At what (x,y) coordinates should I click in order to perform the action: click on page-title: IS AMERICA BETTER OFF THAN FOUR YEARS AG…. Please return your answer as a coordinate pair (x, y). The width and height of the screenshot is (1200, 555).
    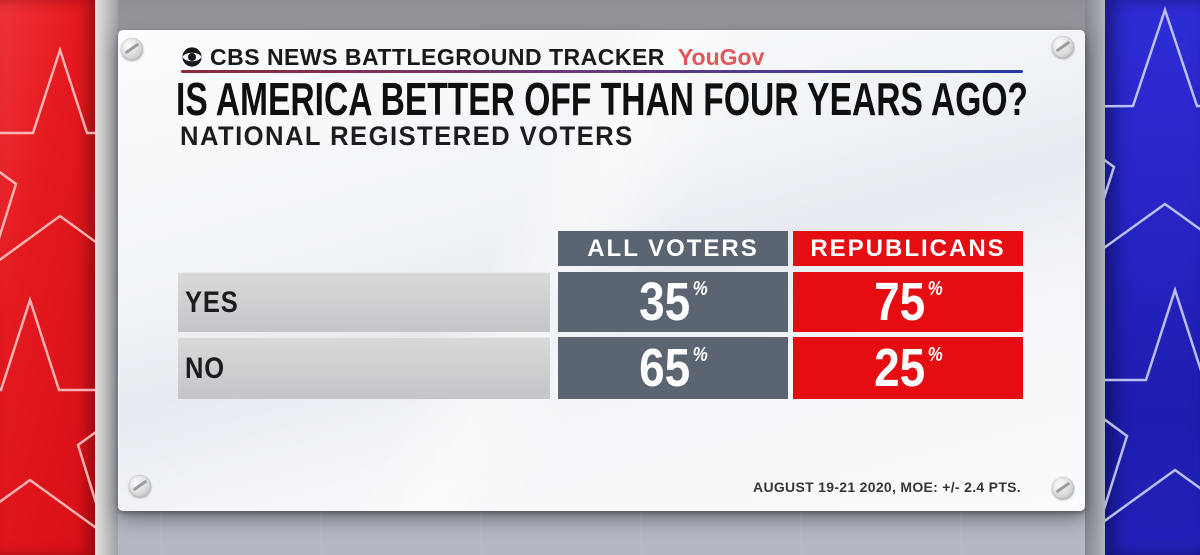
    Looking at the image, I should click on (602, 99).